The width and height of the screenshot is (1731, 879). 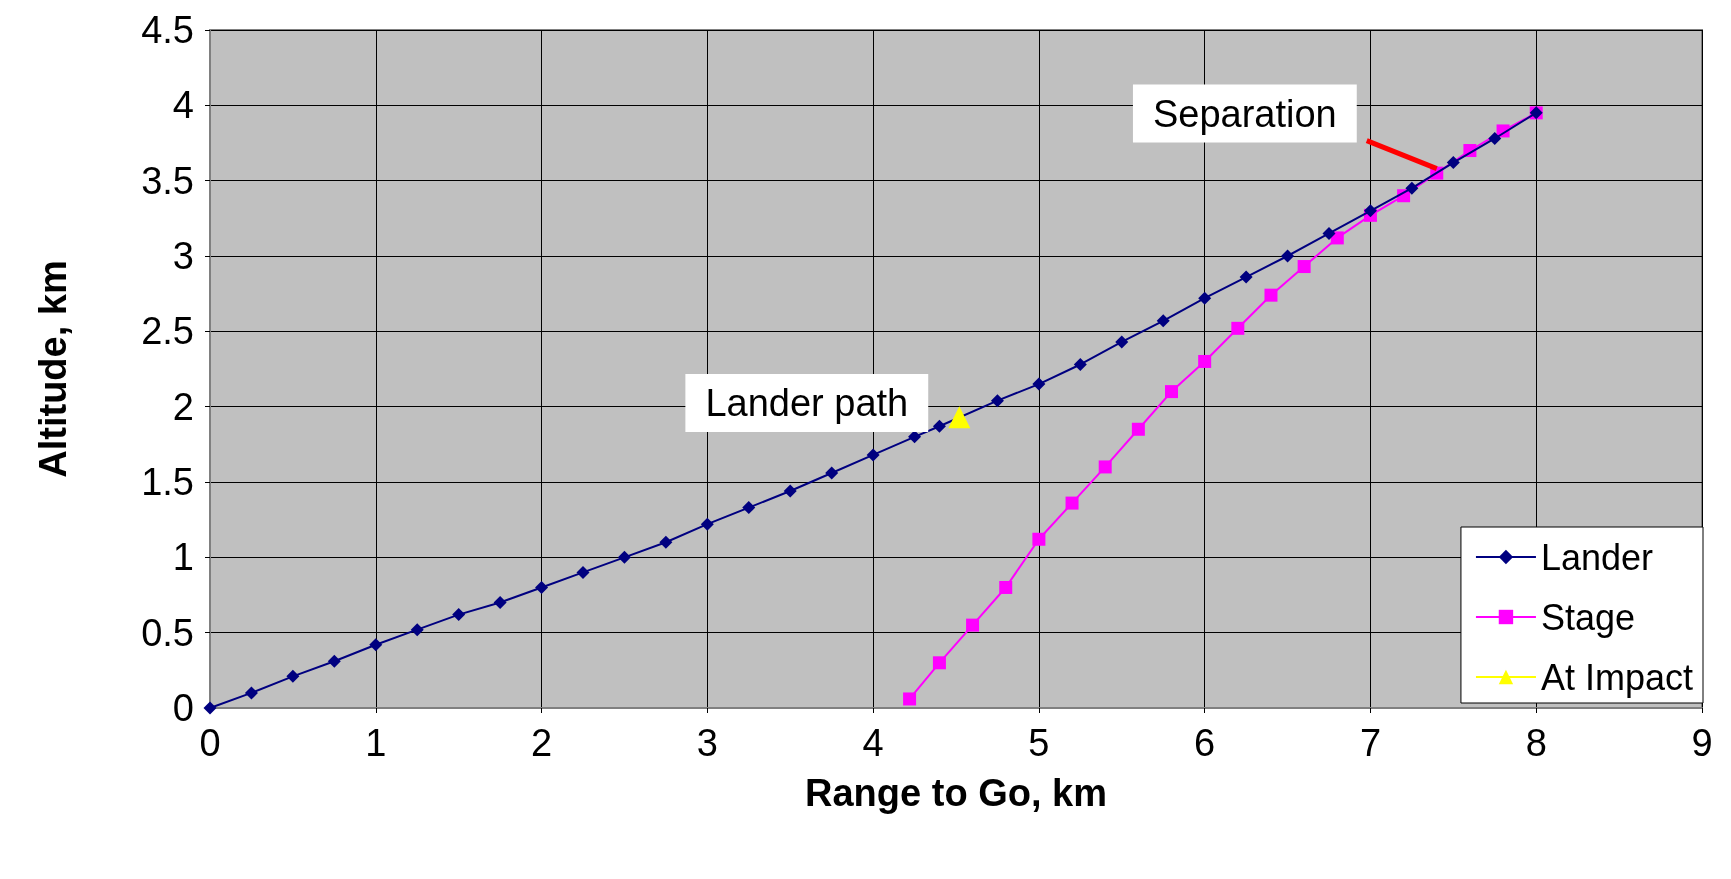 I want to click on y-tick-label: 0, so click(x=183, y=708).